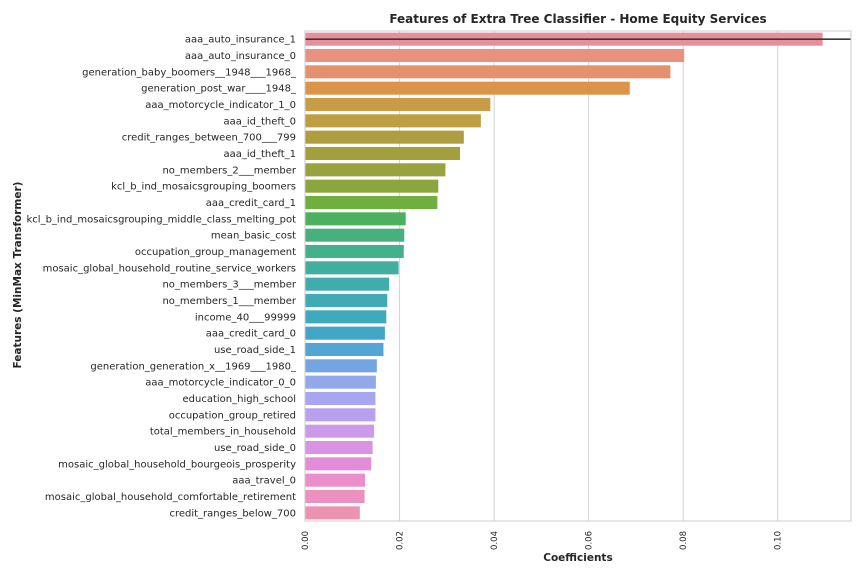 This screenshot has width=864, height=576. I want to click on y-tick-label: mean_basic_cost, so click(253, 236).